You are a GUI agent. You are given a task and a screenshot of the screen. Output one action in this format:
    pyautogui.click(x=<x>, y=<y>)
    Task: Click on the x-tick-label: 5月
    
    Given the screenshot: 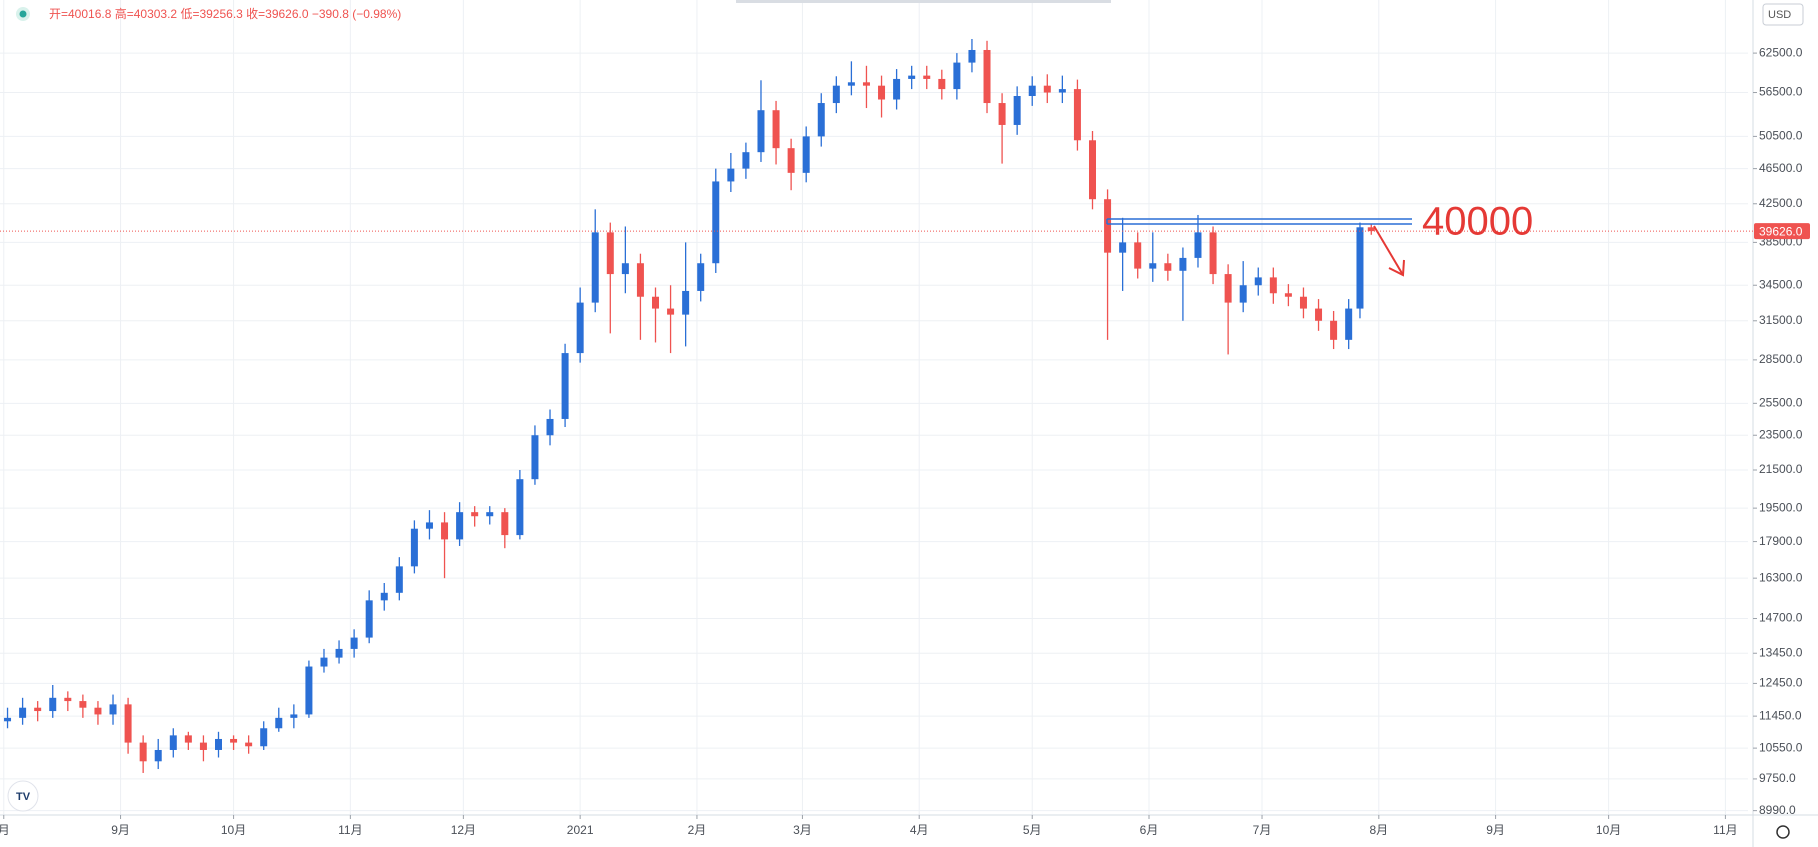 What is the action you would take?
    pyautogui.click(x=1032, y=830)
    